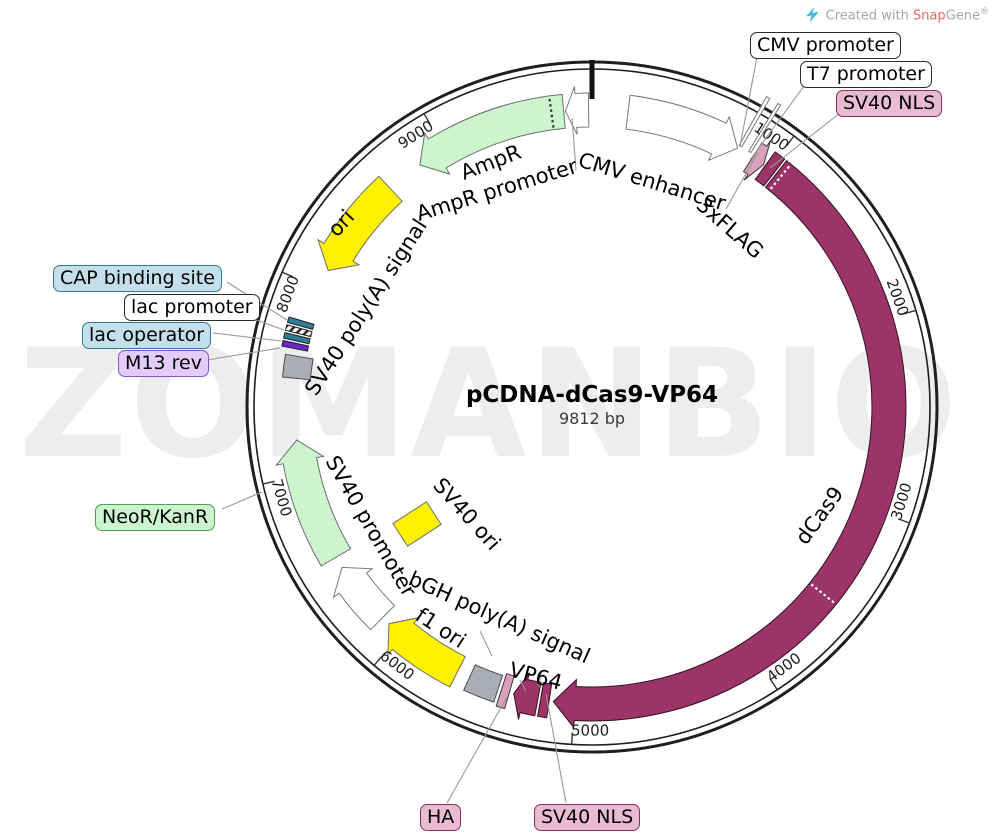 The height and width of the screenshot is (837, 997). What do you see at coordinates (592, 395) in the screenshot?
I see `plasmid-title: pCDNA-dCas9-VP64` at bounding box center [592, 395].